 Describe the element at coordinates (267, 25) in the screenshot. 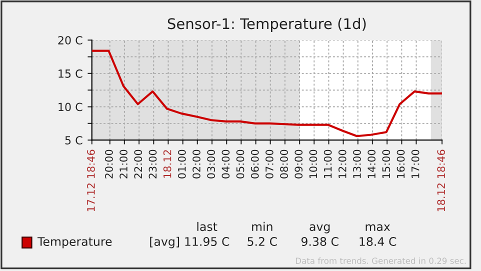

I see `chart-title: Sensor-1: Temperature (1d)` at that location.